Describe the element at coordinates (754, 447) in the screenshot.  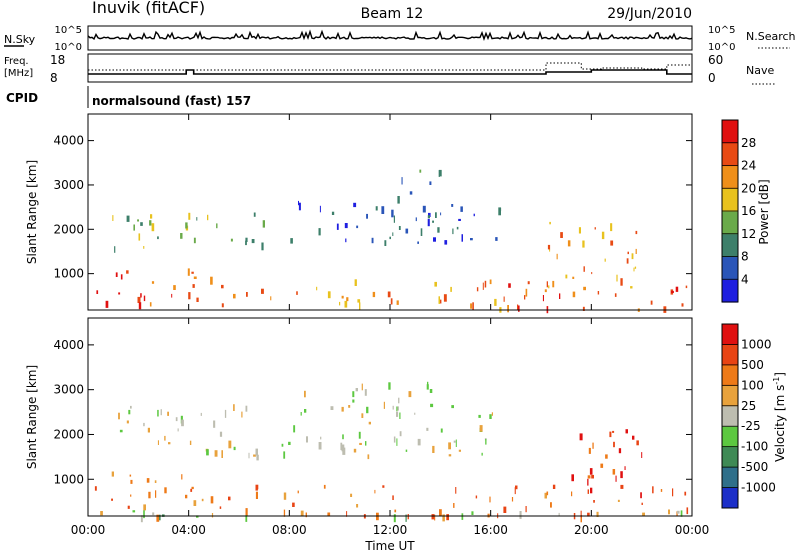
I see `colorbar-tick-label-5: -100` at that location.